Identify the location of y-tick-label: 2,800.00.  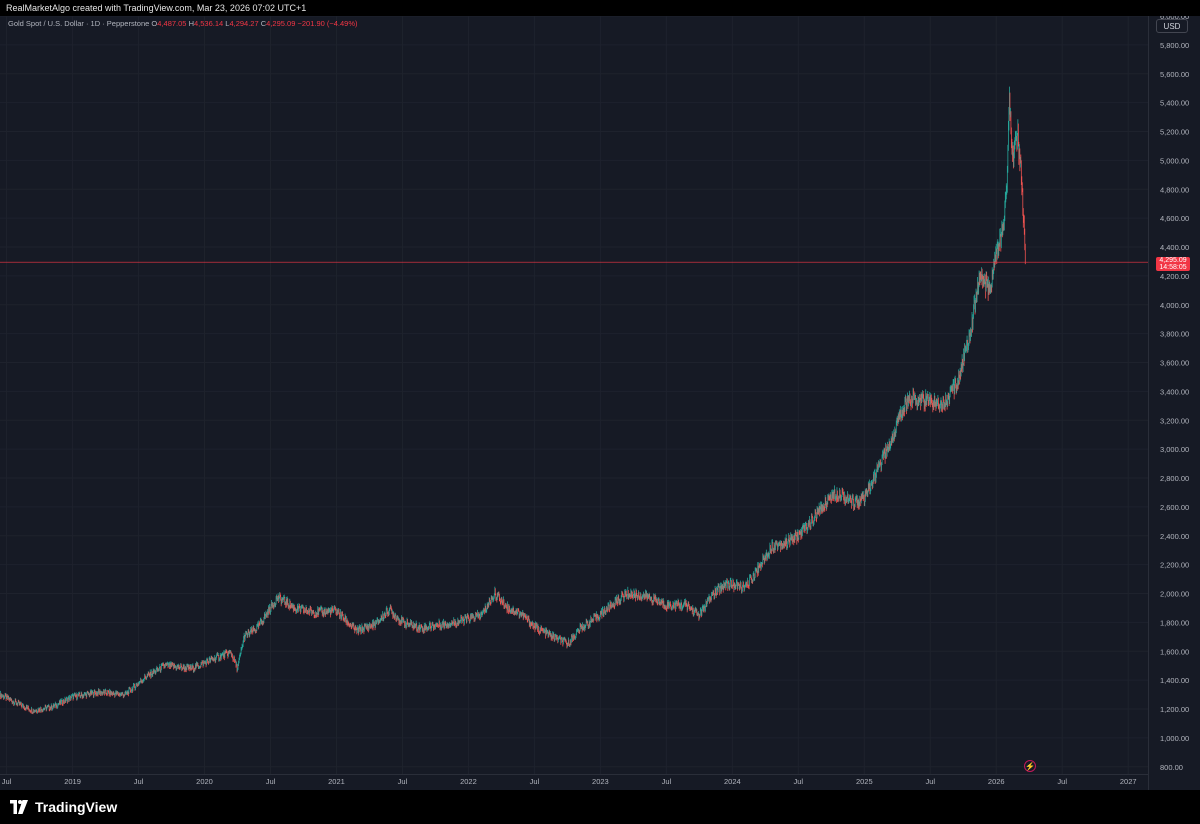
(1174, 478).